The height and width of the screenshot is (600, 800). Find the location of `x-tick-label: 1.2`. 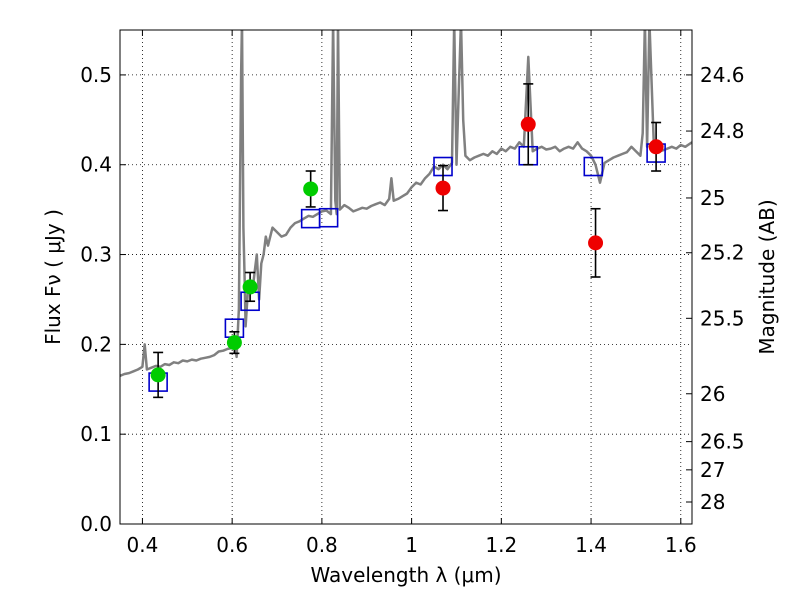

x-tick-label: 1.2 is located at coordinates (501, 545).